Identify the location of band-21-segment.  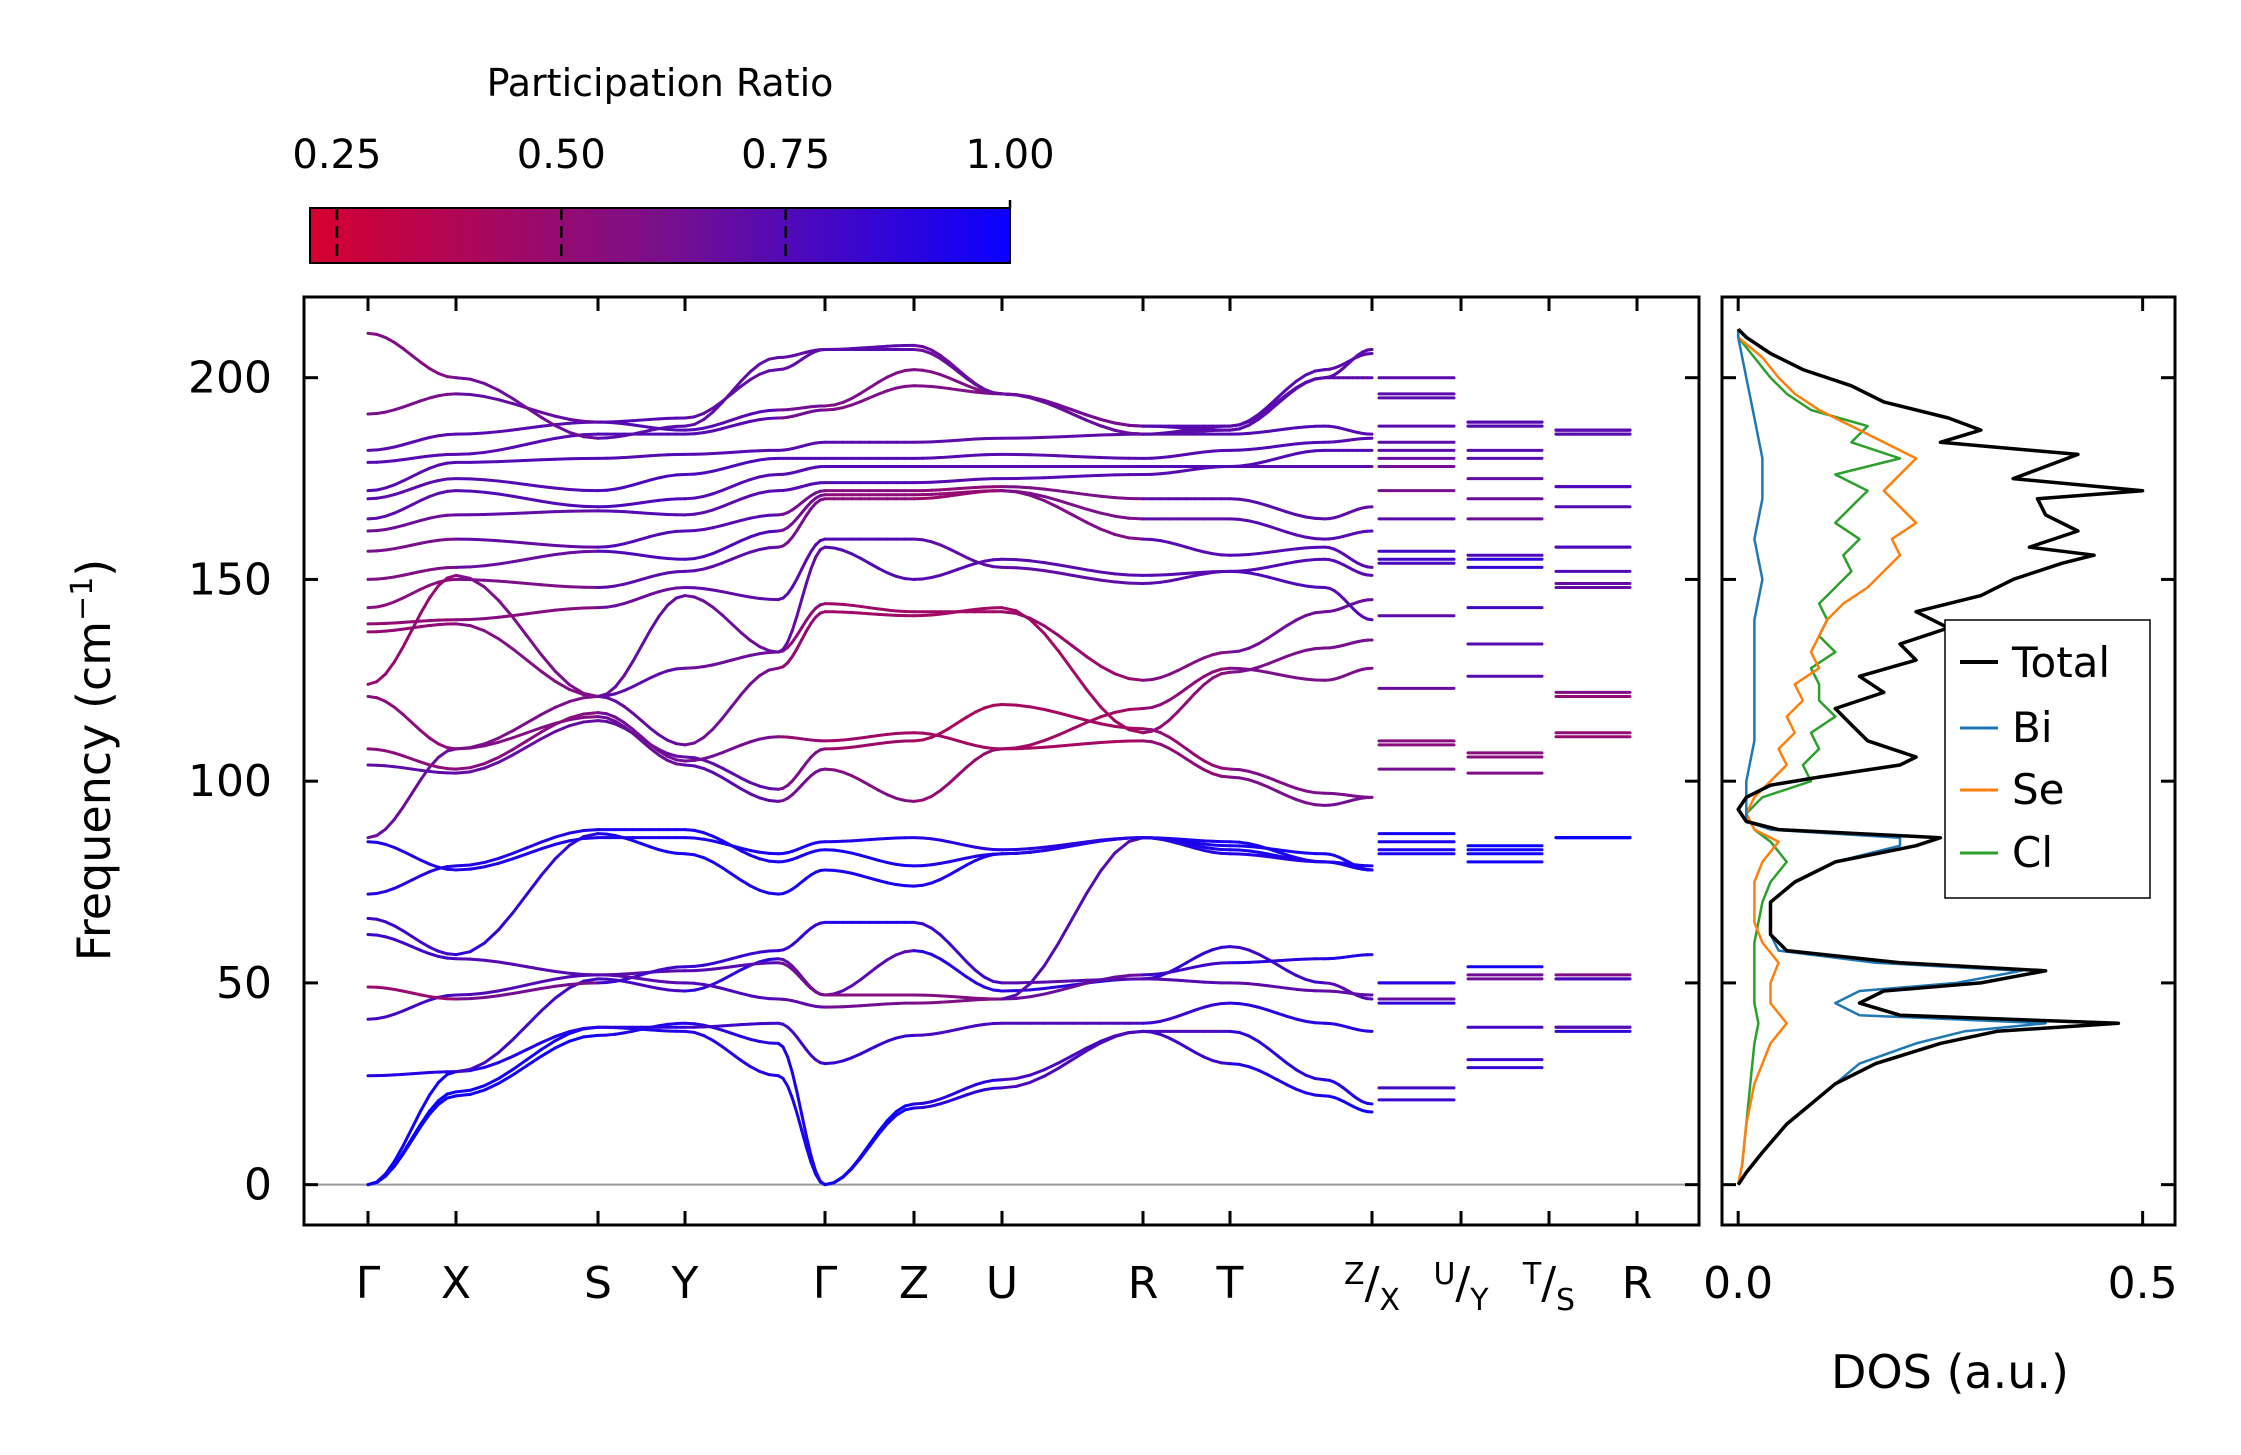
(699, 513).